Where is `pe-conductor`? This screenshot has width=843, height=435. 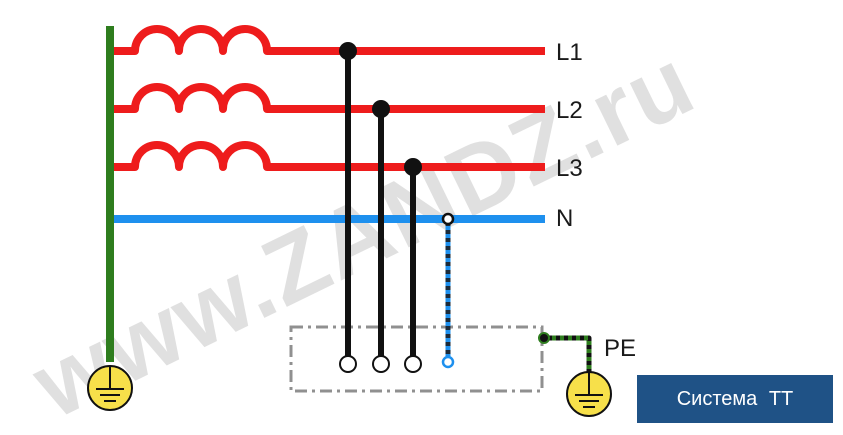
pe-conductor is located at coordinates (568, 353).